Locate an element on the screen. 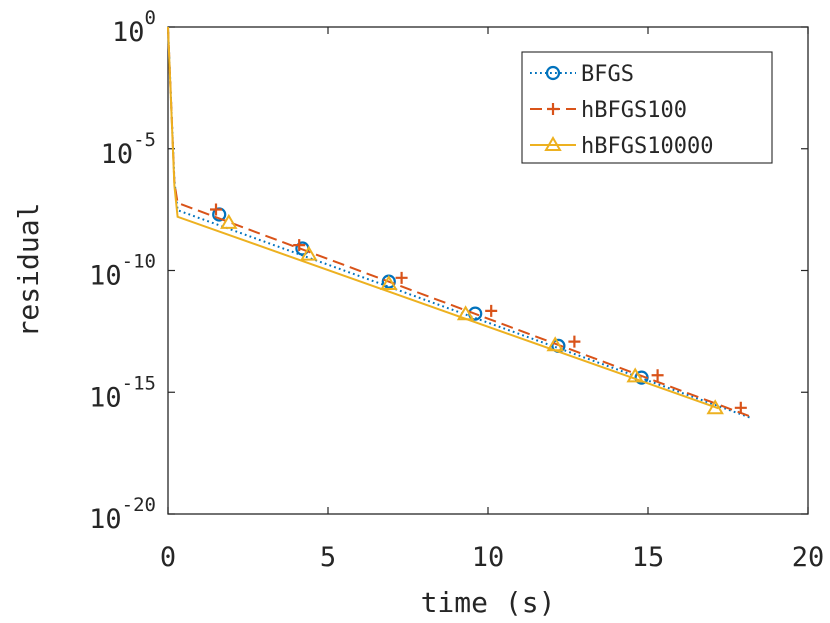  y-tick-exponent: -5 is located at coordinates (144, 140).